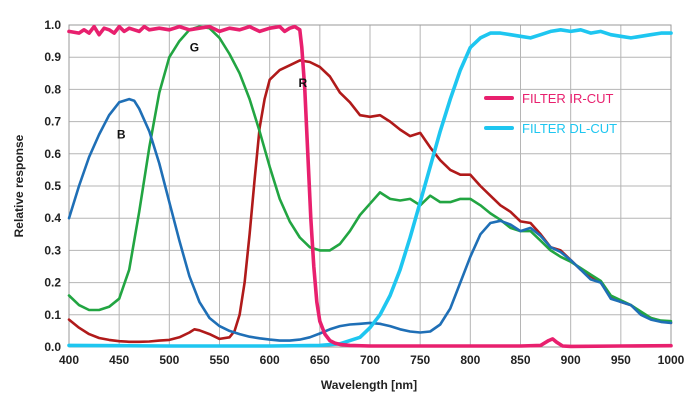 This screenshot has width=700, height=413. Describe the element at coordinates (369, 385) in the screenshot. I see `x-axis-title: Wavelength [nm]` at that location.